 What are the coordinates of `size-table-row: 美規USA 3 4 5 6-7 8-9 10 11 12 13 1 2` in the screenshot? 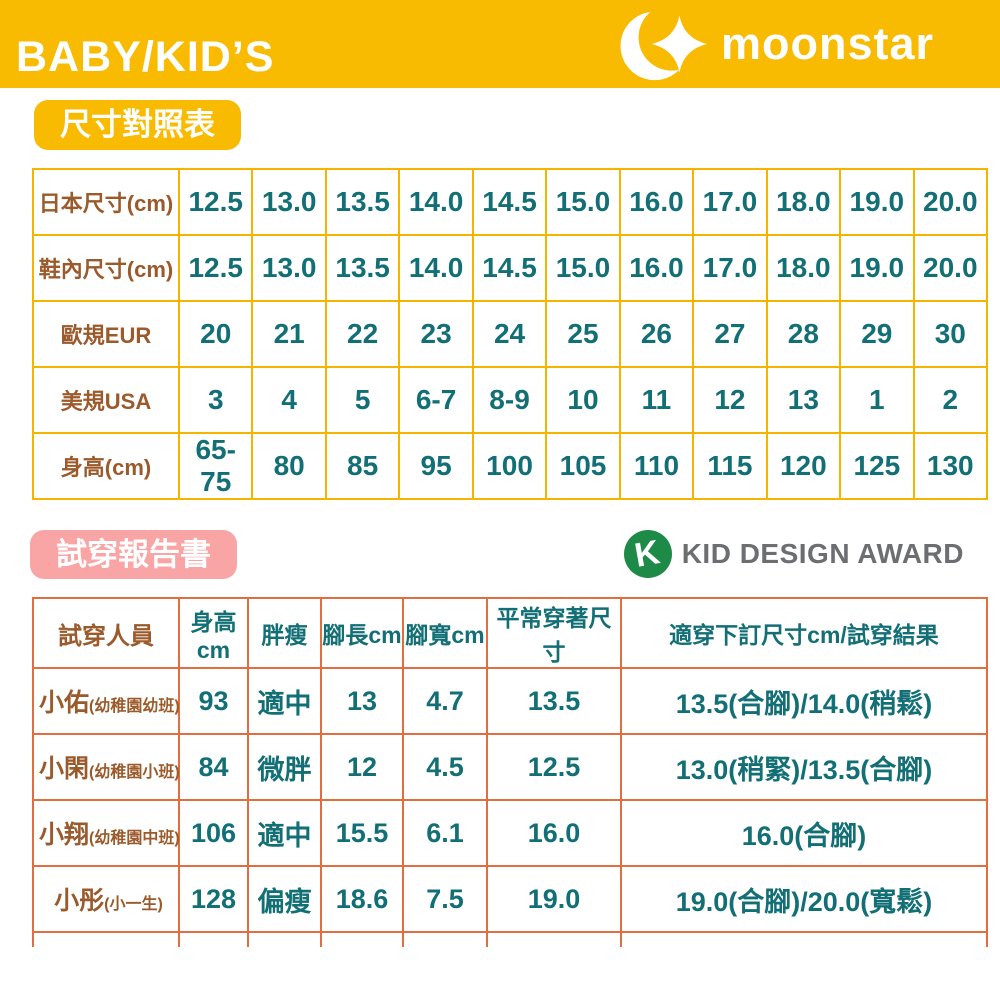 It's located at (510, 399).